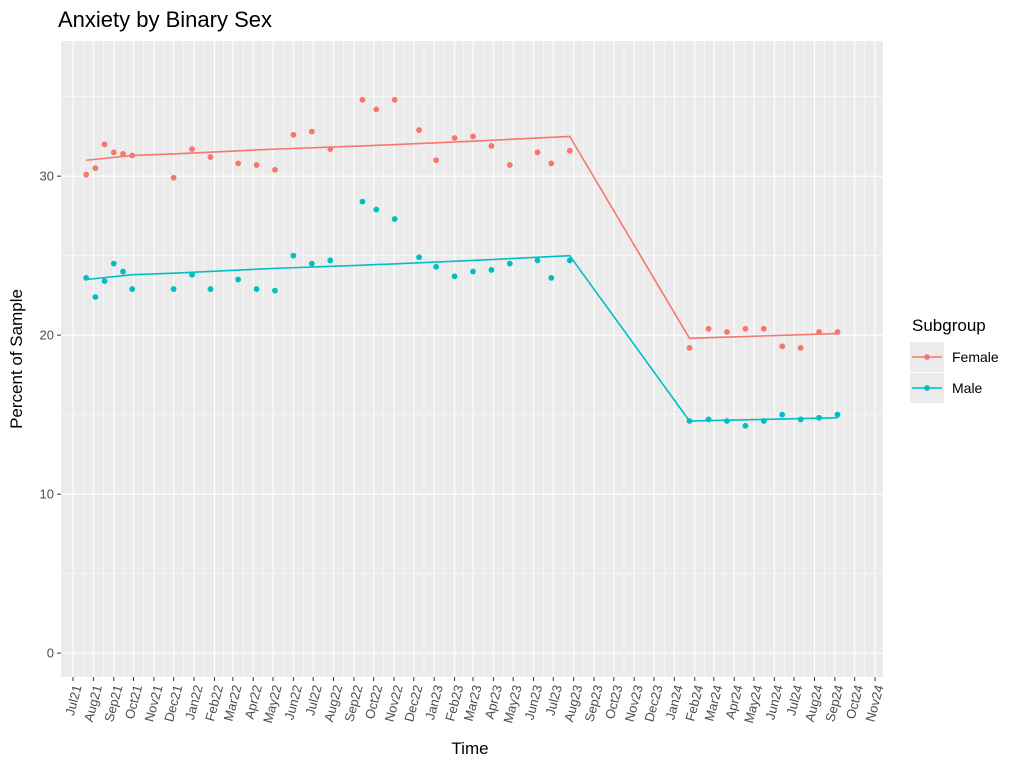 The width and height of the screenshot is (1024, 768). Describe the element at coordinates (313, 700) in the screenshot. I see `x-tick-label: Jul22` at that location.